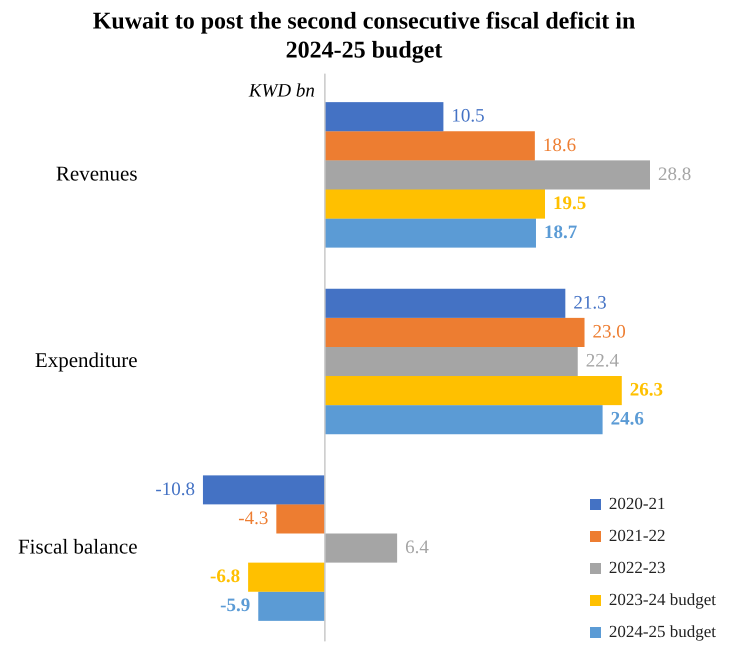 The height and width of the screenshot is (664, 730). Describe the element at coordinates (78, 546) in the screenshot. I see `y-tick-label: Fiscal balance` at that location.